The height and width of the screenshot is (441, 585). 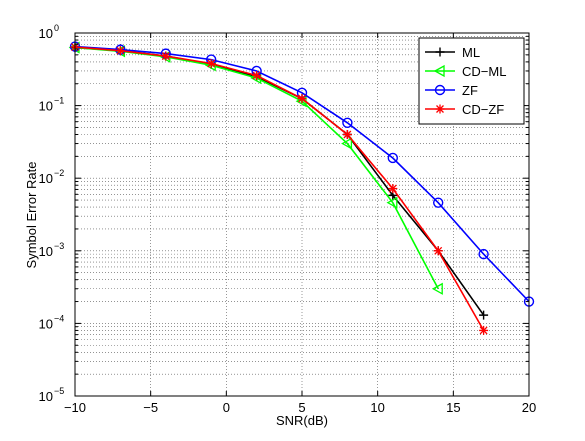 What do you see at coordinates (302, 420) in the screenshot?
I see `x-axis-label: SNR(dB)` at bounding box center [302, 420].